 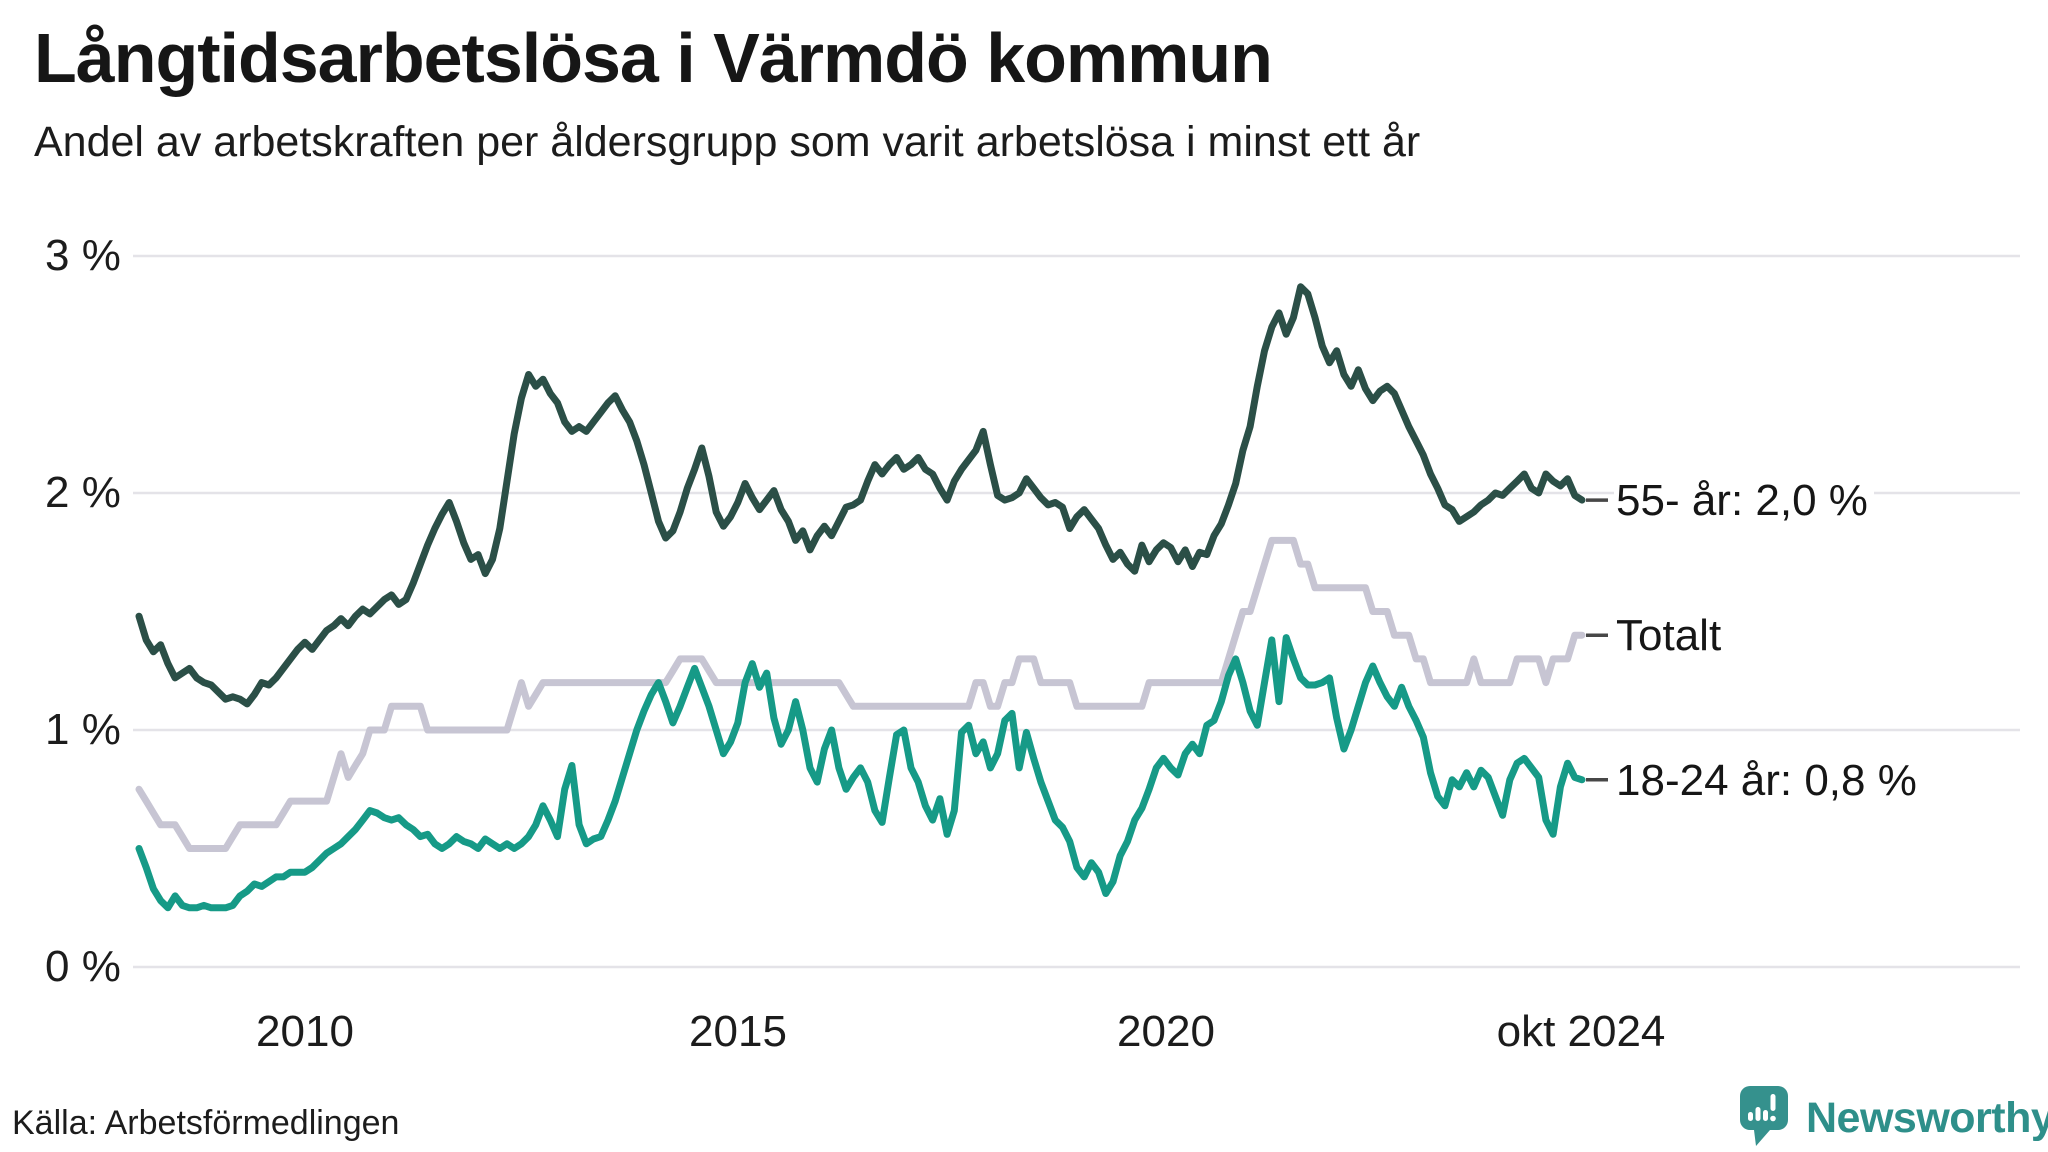 I want to click on series-label-18-24: 18-24 år: 0,8 %, so click(x=1768, y=781).